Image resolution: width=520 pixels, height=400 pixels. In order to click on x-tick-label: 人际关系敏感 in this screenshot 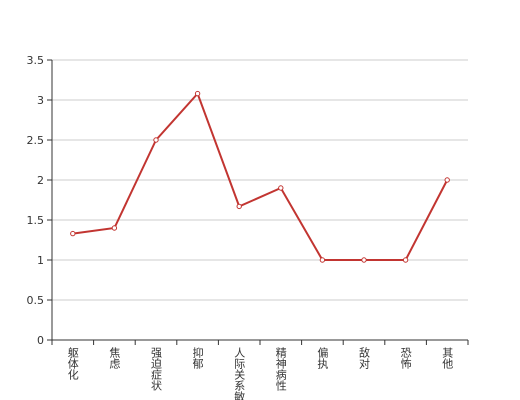, I will do `click(239, 373)`.